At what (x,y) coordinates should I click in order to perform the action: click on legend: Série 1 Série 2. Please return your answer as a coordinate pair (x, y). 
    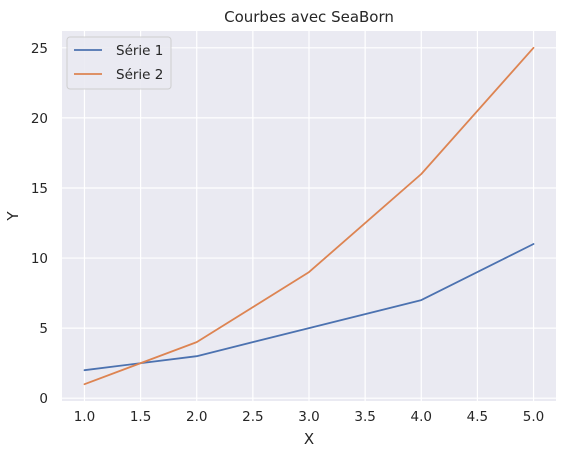
    Looking at the image, I should click on (119, 63).